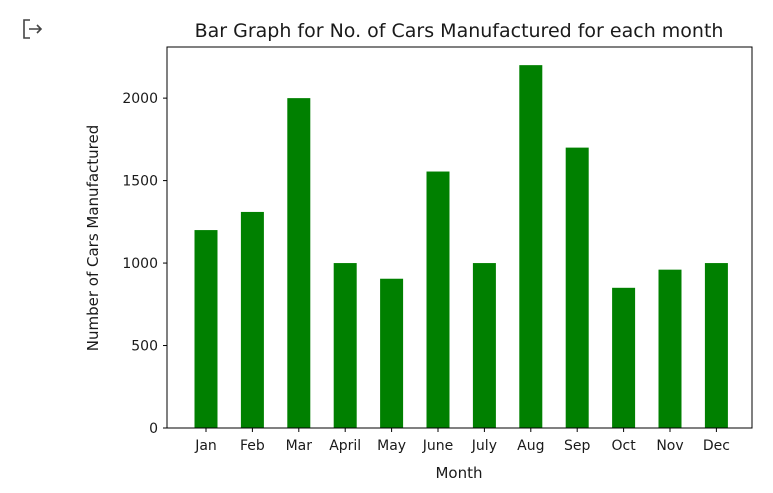 Image resolution: width=773 pixels, height=493 pixels. I want to click on bar-sep, so click(577, 287).